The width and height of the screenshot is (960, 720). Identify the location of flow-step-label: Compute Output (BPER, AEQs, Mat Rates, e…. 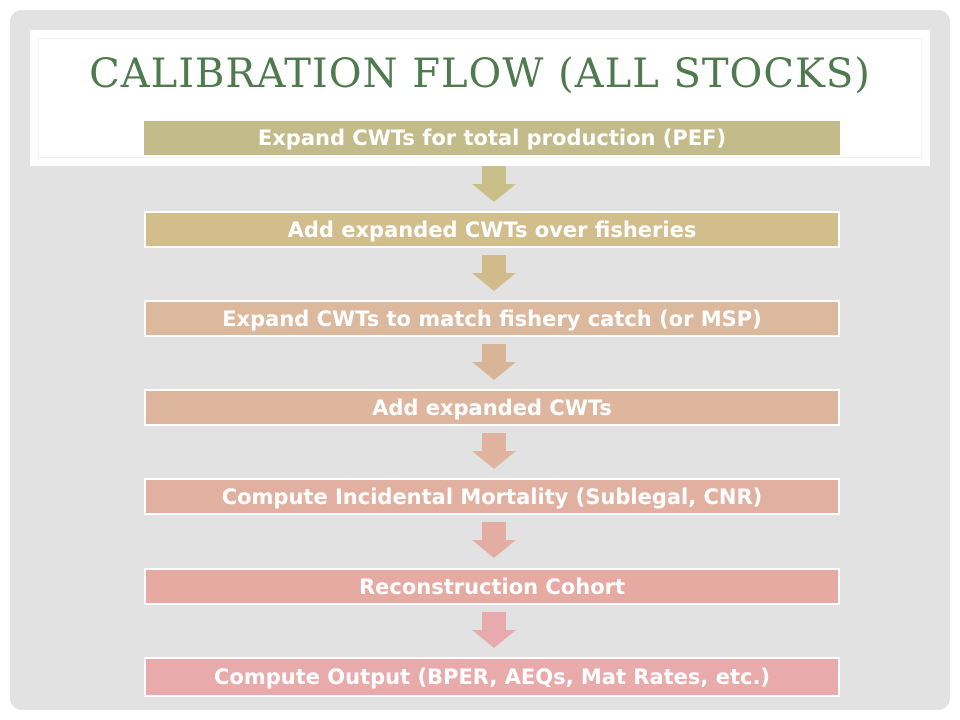
(492, 677).